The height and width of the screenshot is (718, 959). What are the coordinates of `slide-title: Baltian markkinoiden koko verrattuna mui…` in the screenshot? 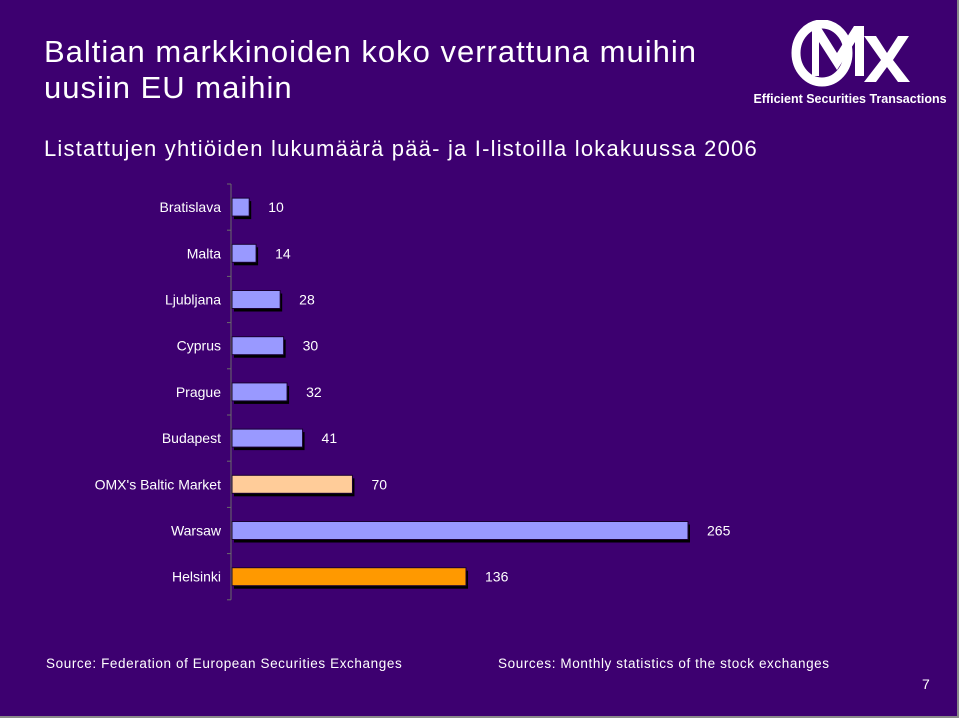 It's located at (370, 69).